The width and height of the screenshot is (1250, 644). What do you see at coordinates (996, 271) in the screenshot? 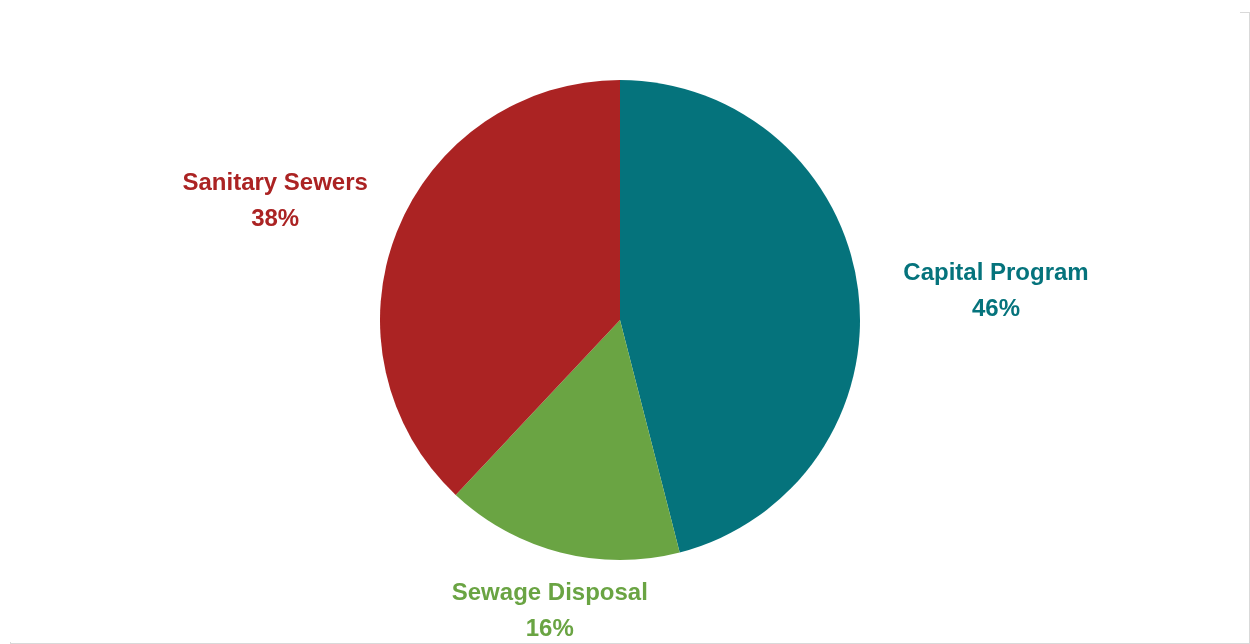
I see `slice-label: Capital Program` at bounding box center [996, 271].